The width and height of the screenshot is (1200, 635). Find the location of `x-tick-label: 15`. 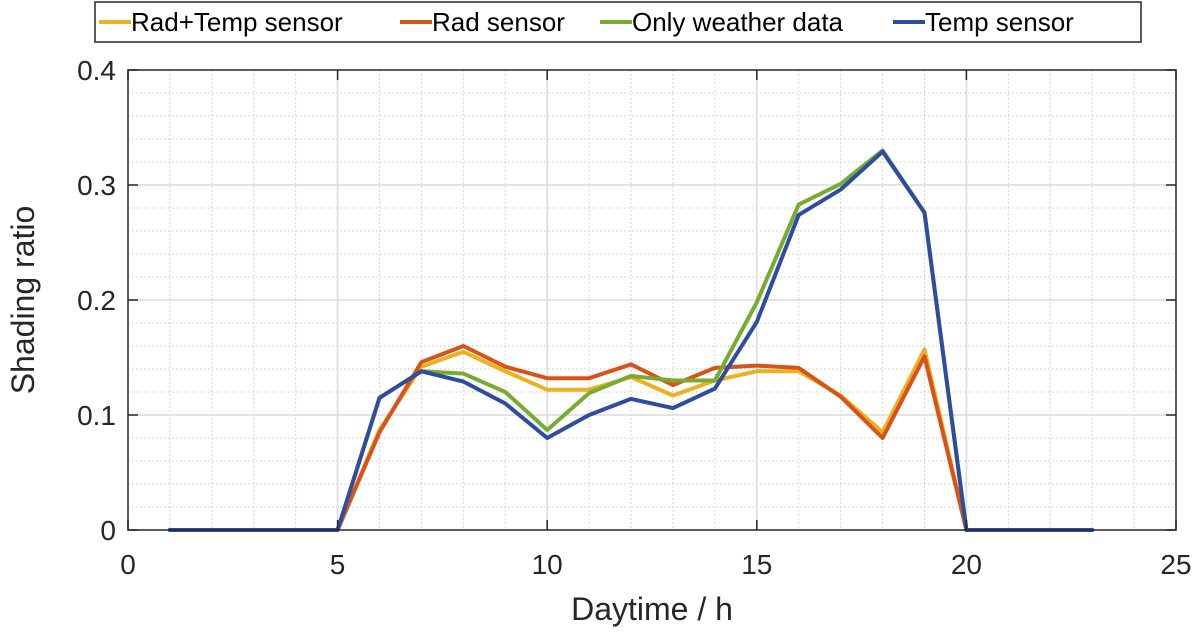

x-tick-label: 15 is located at coordinates (756, 564).